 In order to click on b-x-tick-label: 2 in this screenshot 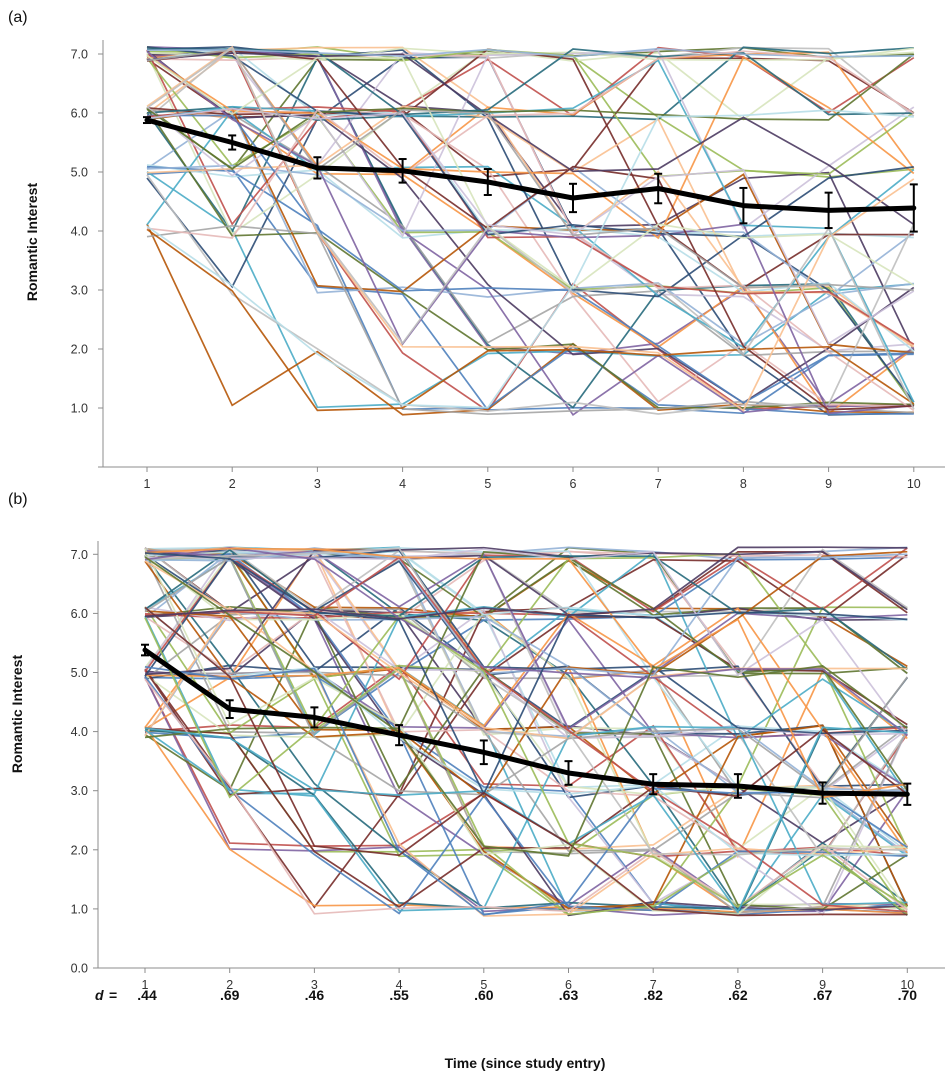, I will do `click(229, 985)`.